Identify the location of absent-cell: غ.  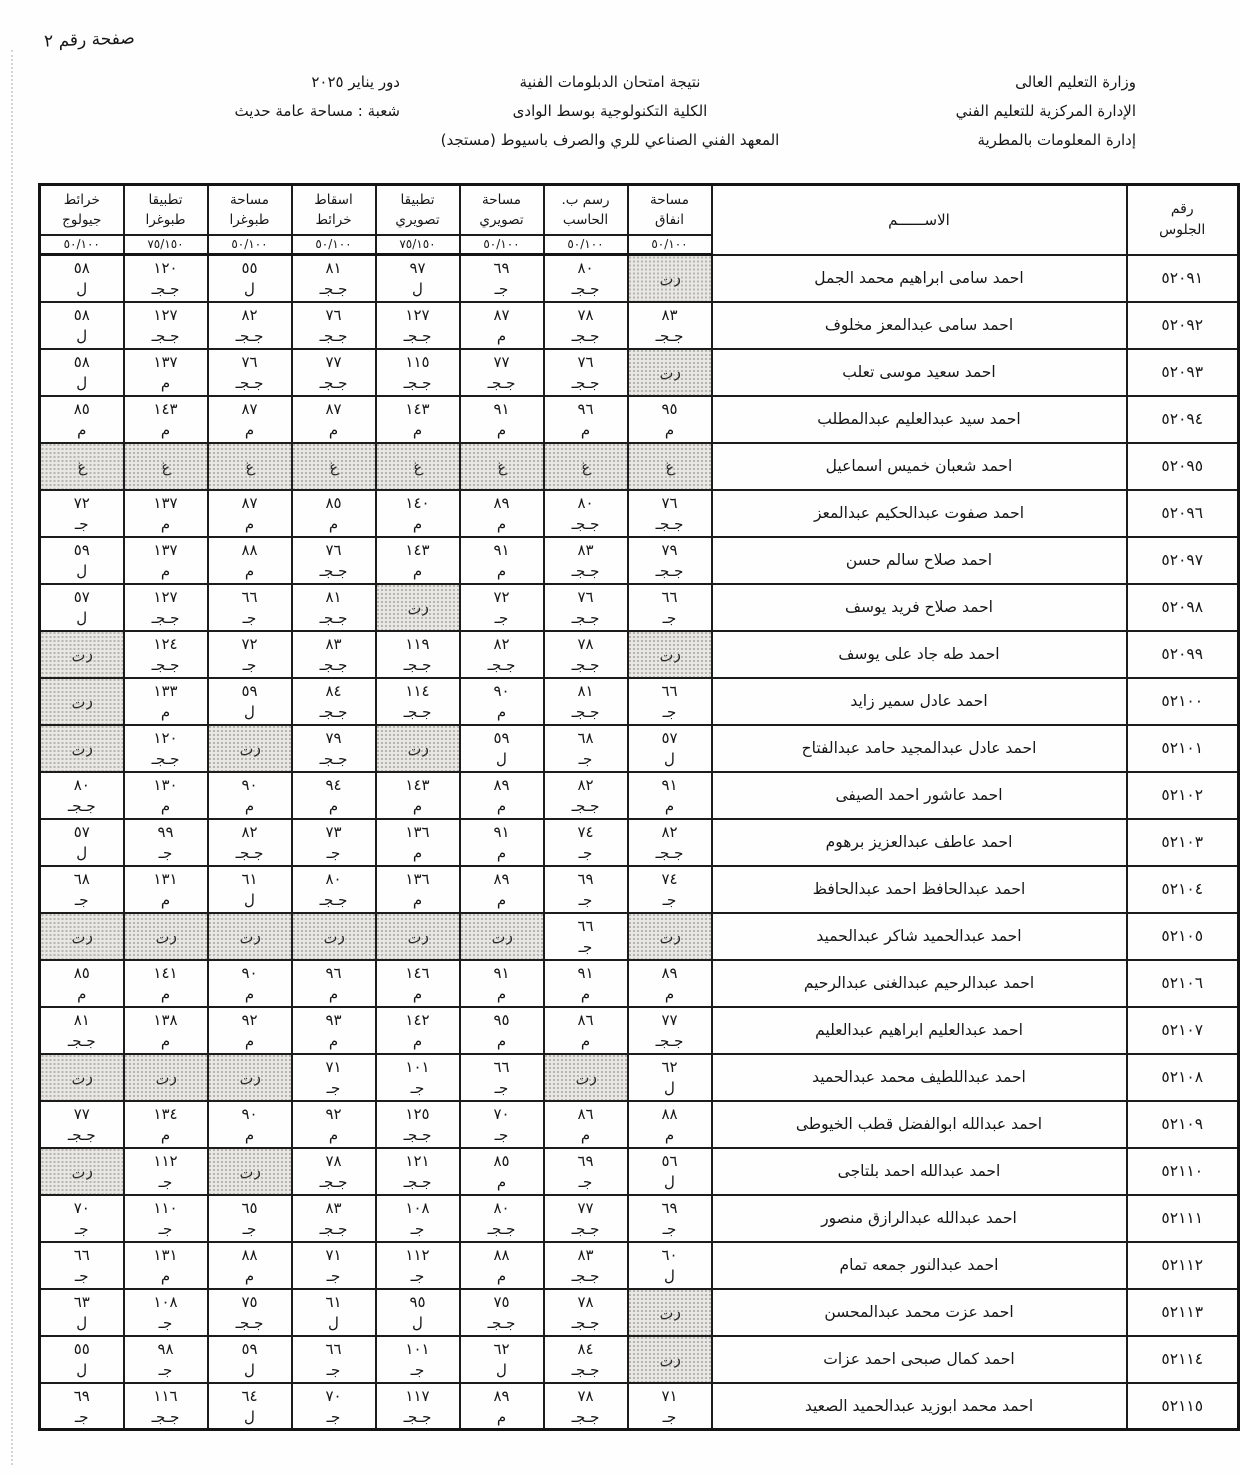
(81, 466).